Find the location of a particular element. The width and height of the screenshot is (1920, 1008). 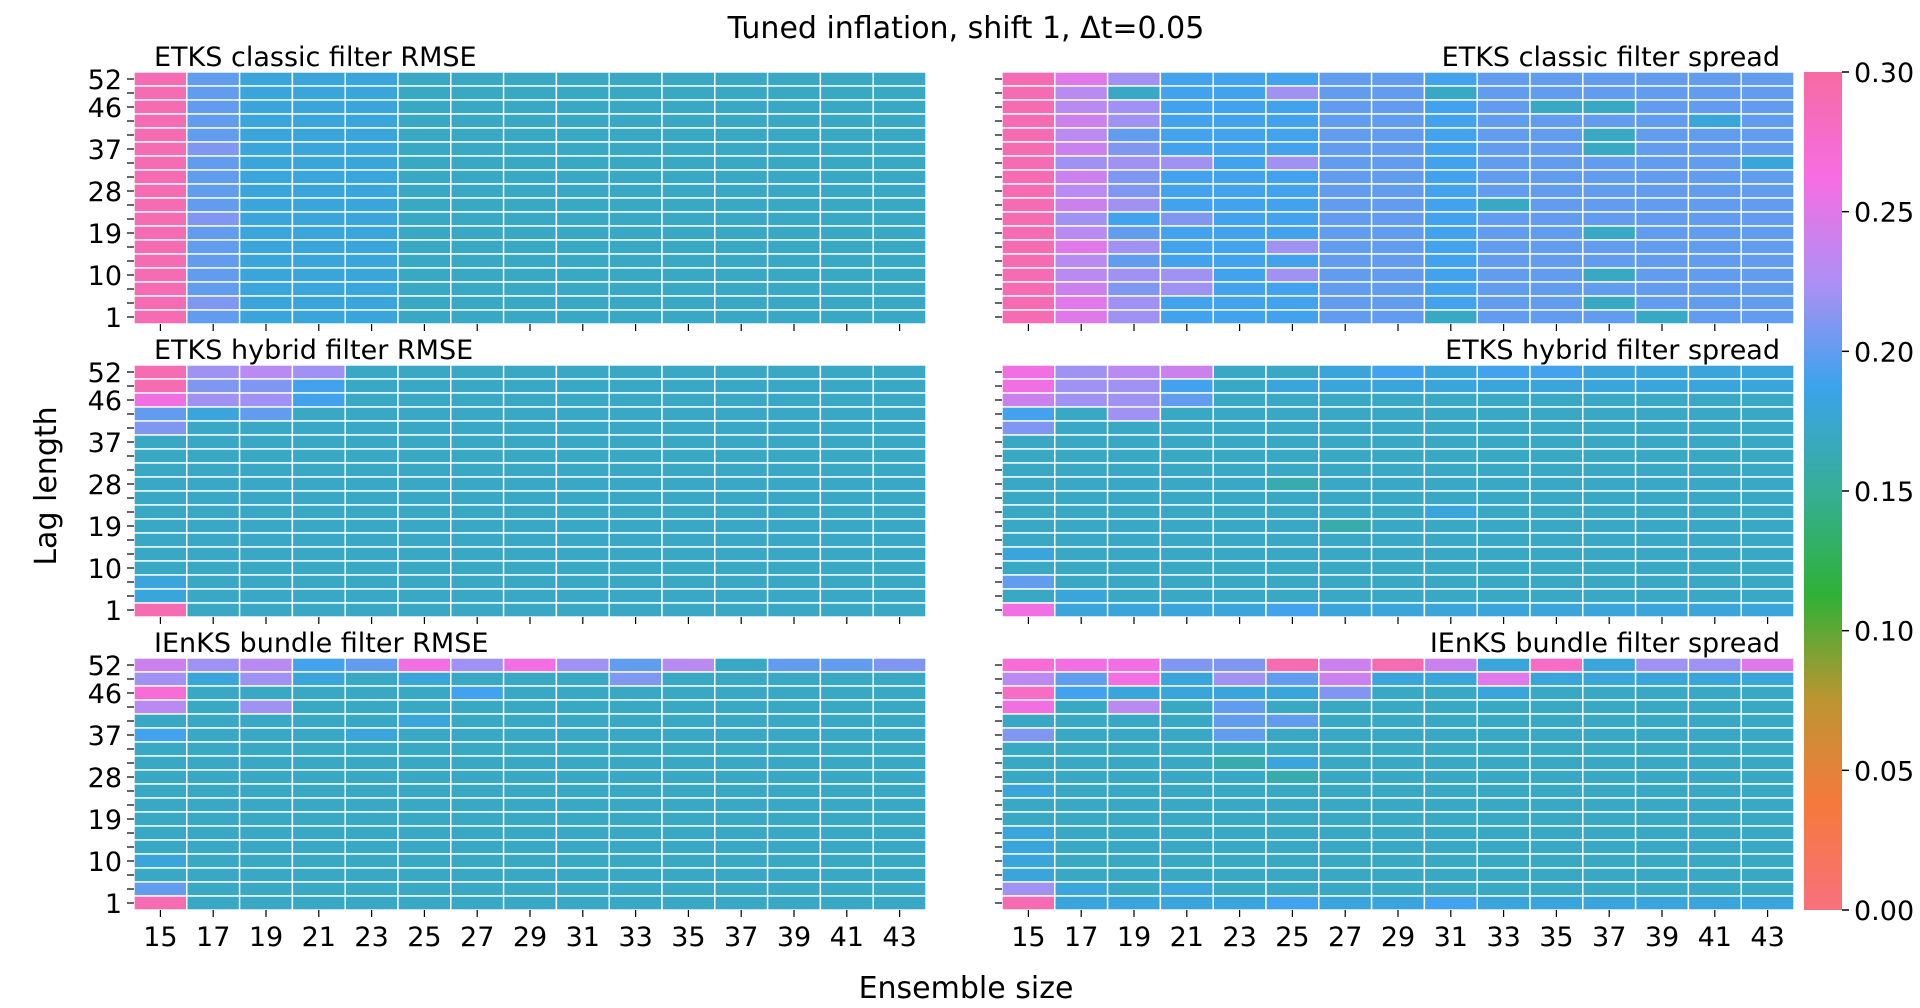

colorbar-tick-label: 0.00 is located at coordinates (1884, 911).